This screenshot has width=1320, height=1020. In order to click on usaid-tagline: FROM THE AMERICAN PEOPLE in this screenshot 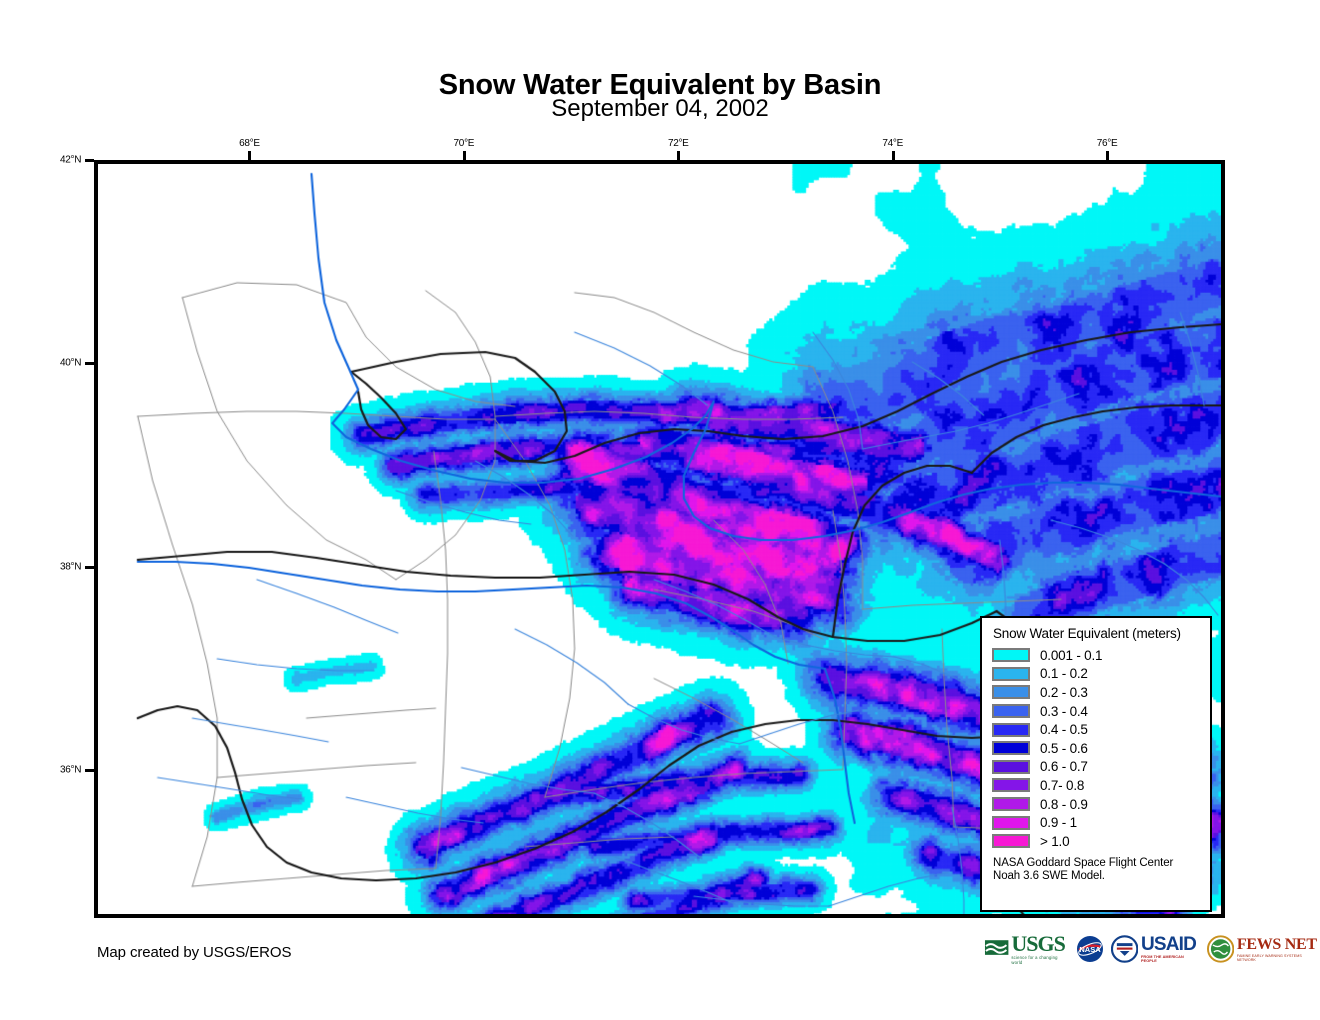, I will do `click(1162, 958)`.